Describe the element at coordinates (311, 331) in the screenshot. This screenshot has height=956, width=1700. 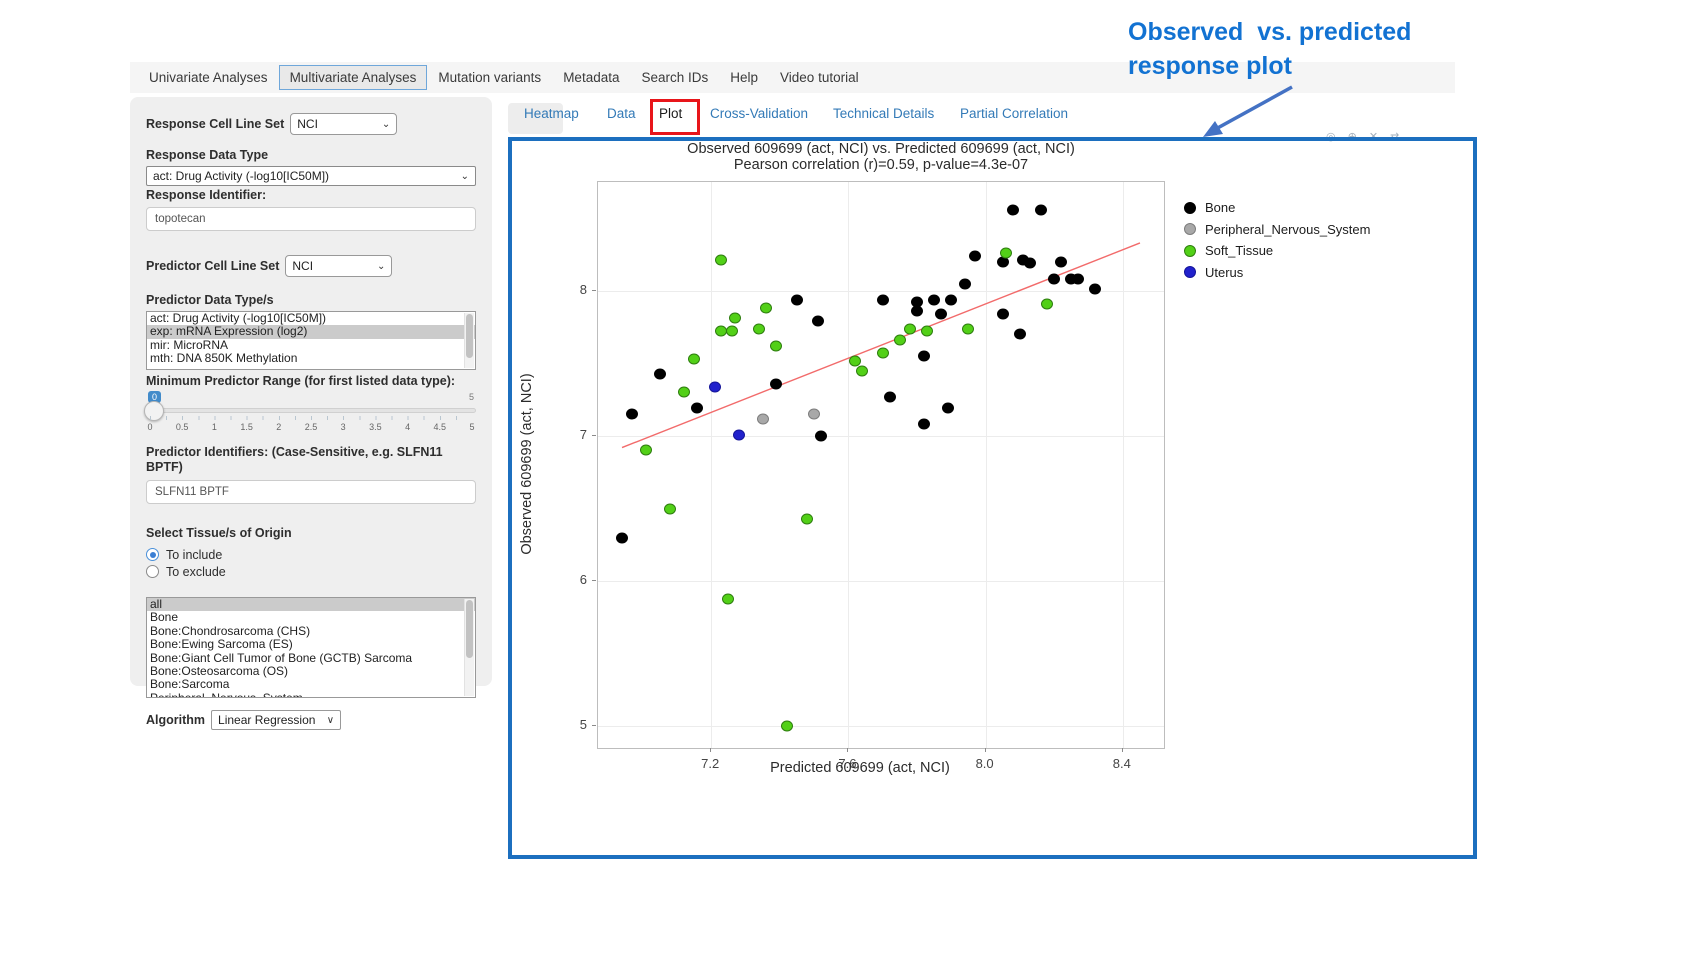
I see `listbox-option-exp-mrna-expression-log2: exp: mRNA Expression (log2)` at that location.